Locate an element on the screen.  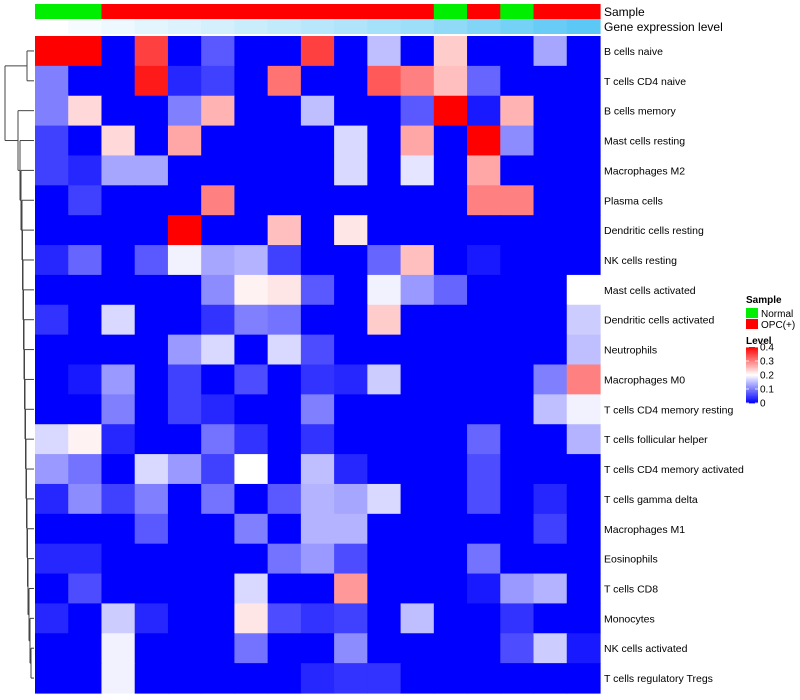
row-label: B cells naive is located at coordinates (633, 52).